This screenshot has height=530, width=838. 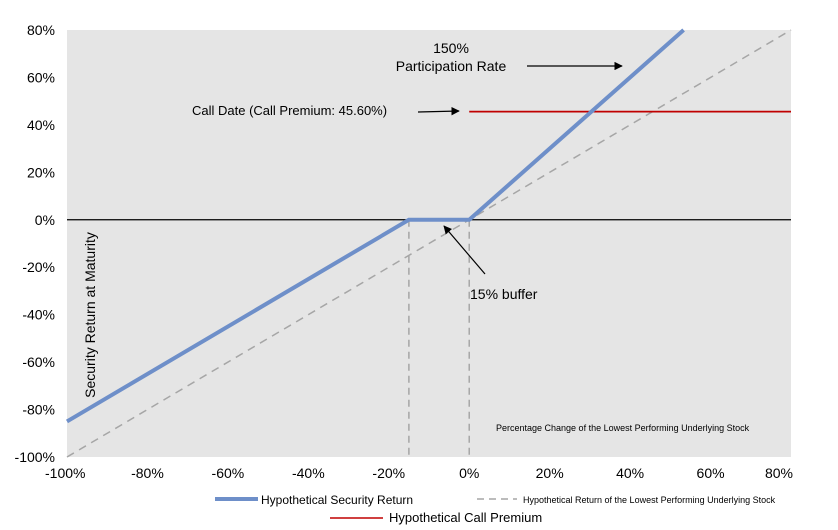 What do you see at coordinates (147, 473) in the screenshot?
I see `x-tick-label: -80%` at bounding box center [147, 473].